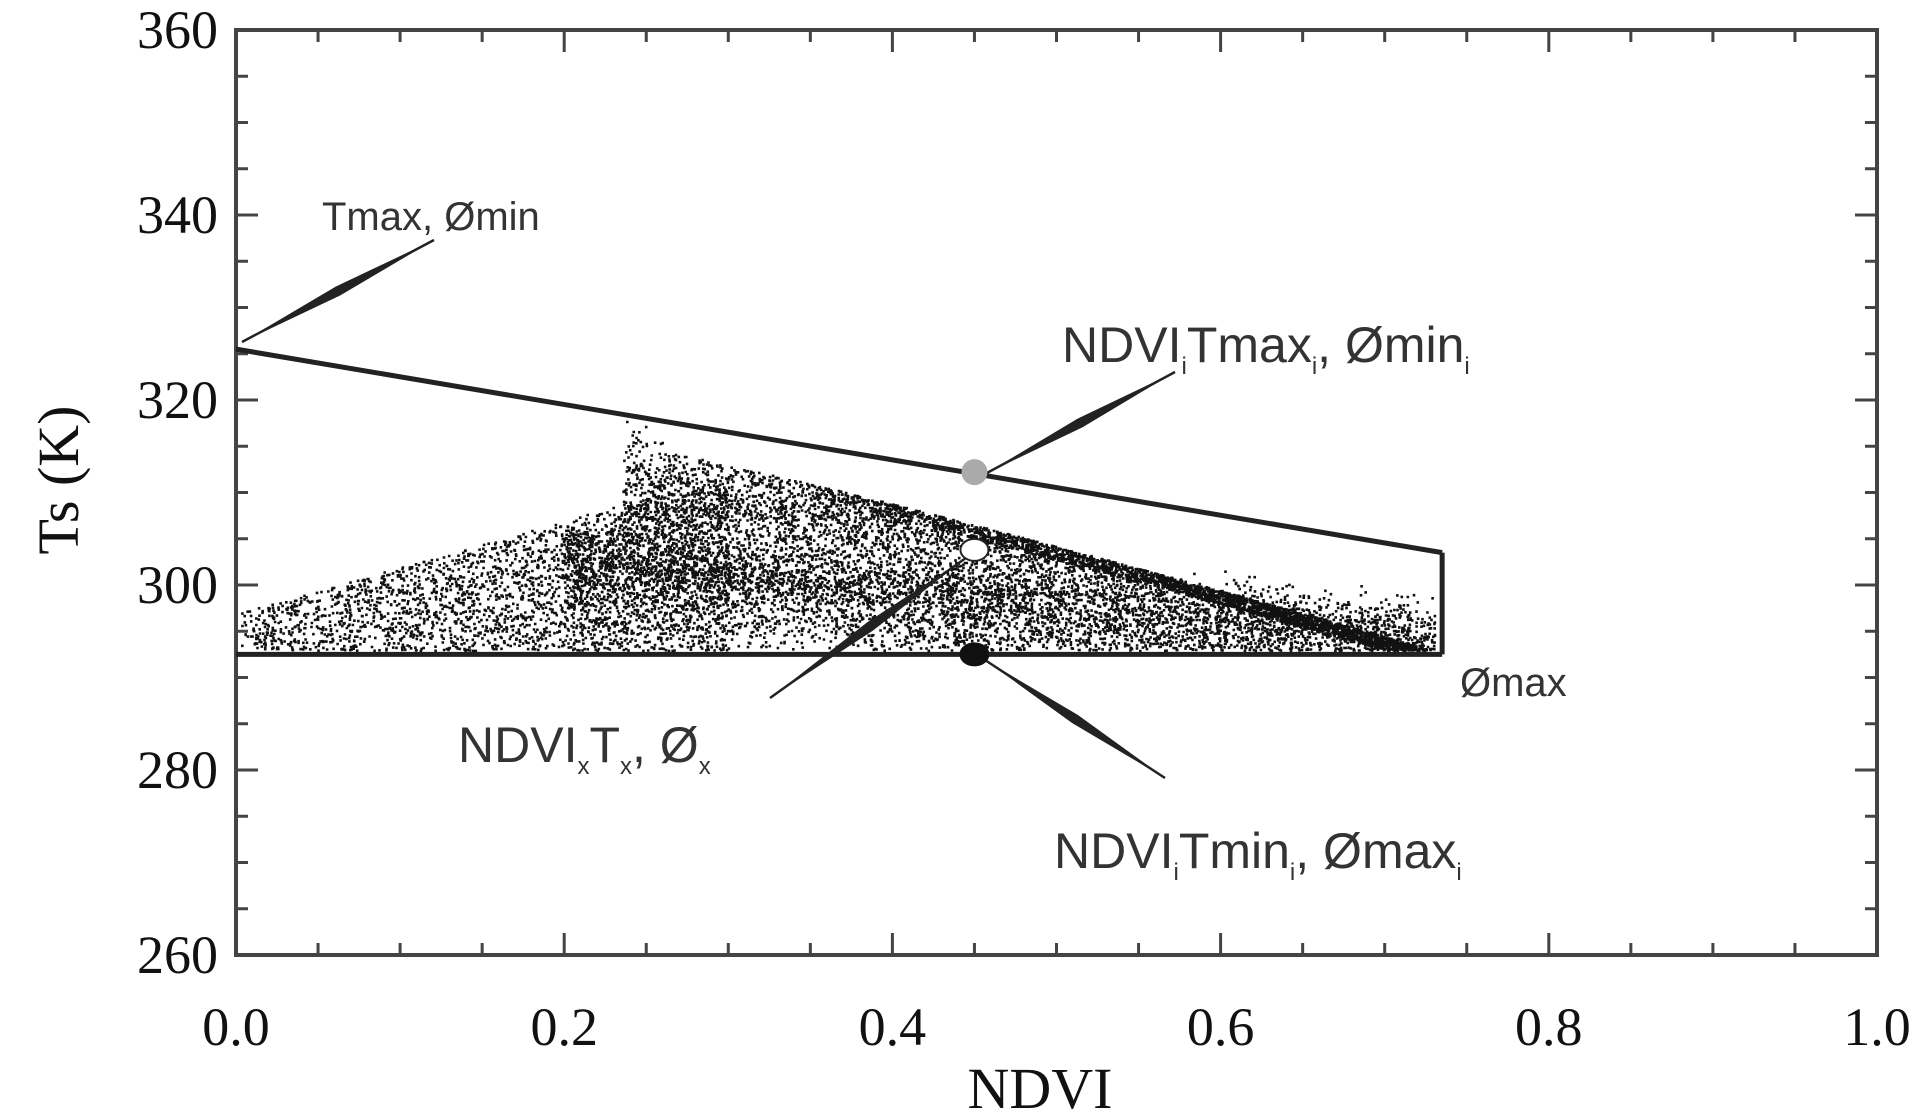 This screenshot has height=1110, width=1921. What do you see at coordinates (177, 770) in the screenshot?
I see `y-tick-label: 280` at bounding box center [177, 770].